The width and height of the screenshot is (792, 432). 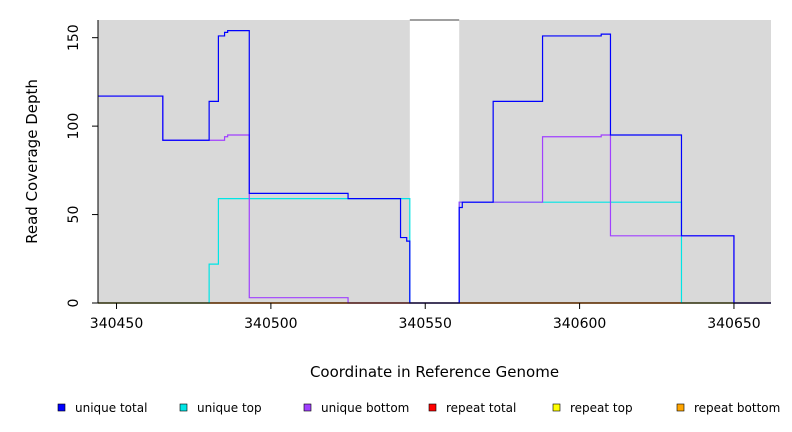 I want to click on legend-label: repeat total, so click(x=481, y=408).